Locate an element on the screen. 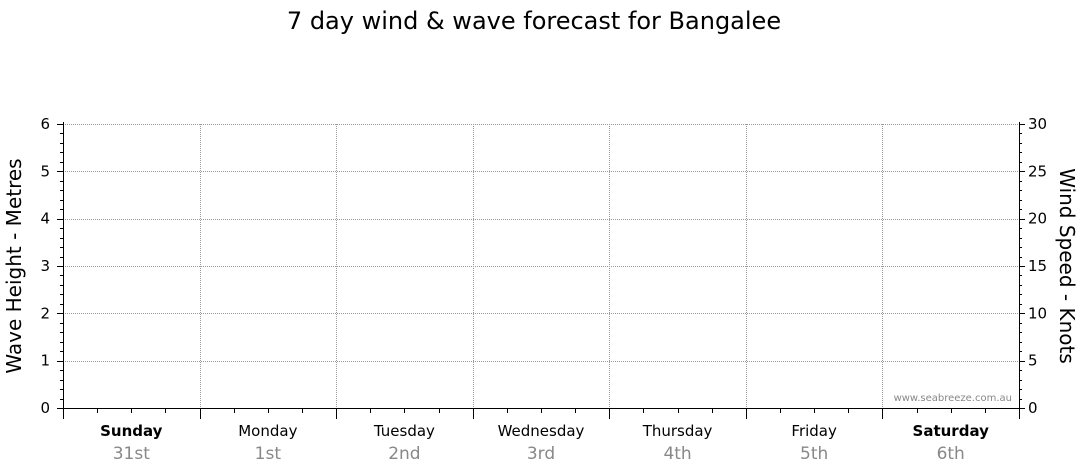 Image resolution: width=1080 pixels, height=475 pixels. day-label: Tuesday is located at coordinates (404, 431).